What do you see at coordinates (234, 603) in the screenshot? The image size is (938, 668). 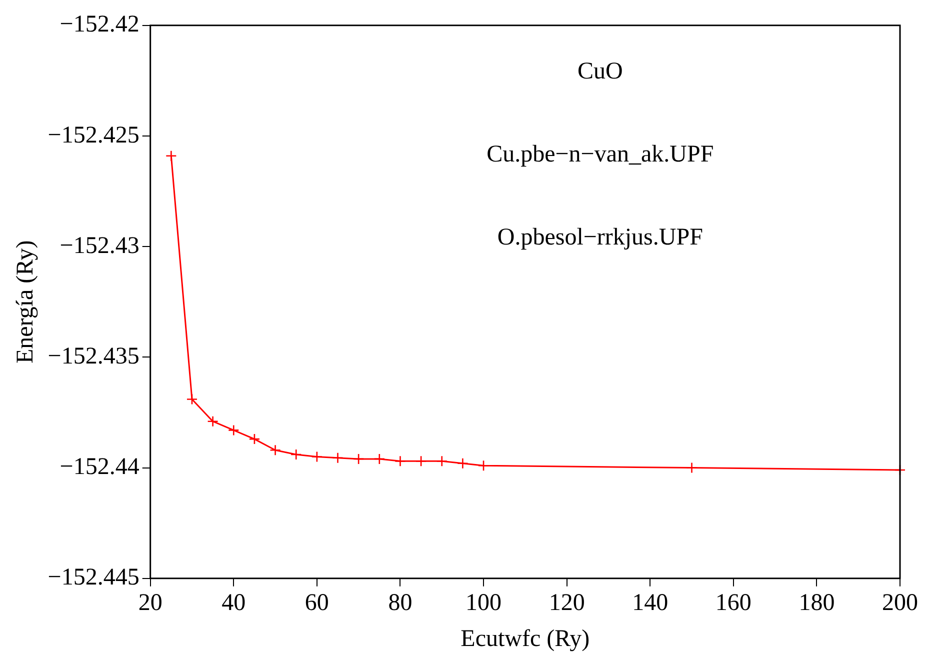 I see `x-tick-label: 40` at bounding box center [234, 603].